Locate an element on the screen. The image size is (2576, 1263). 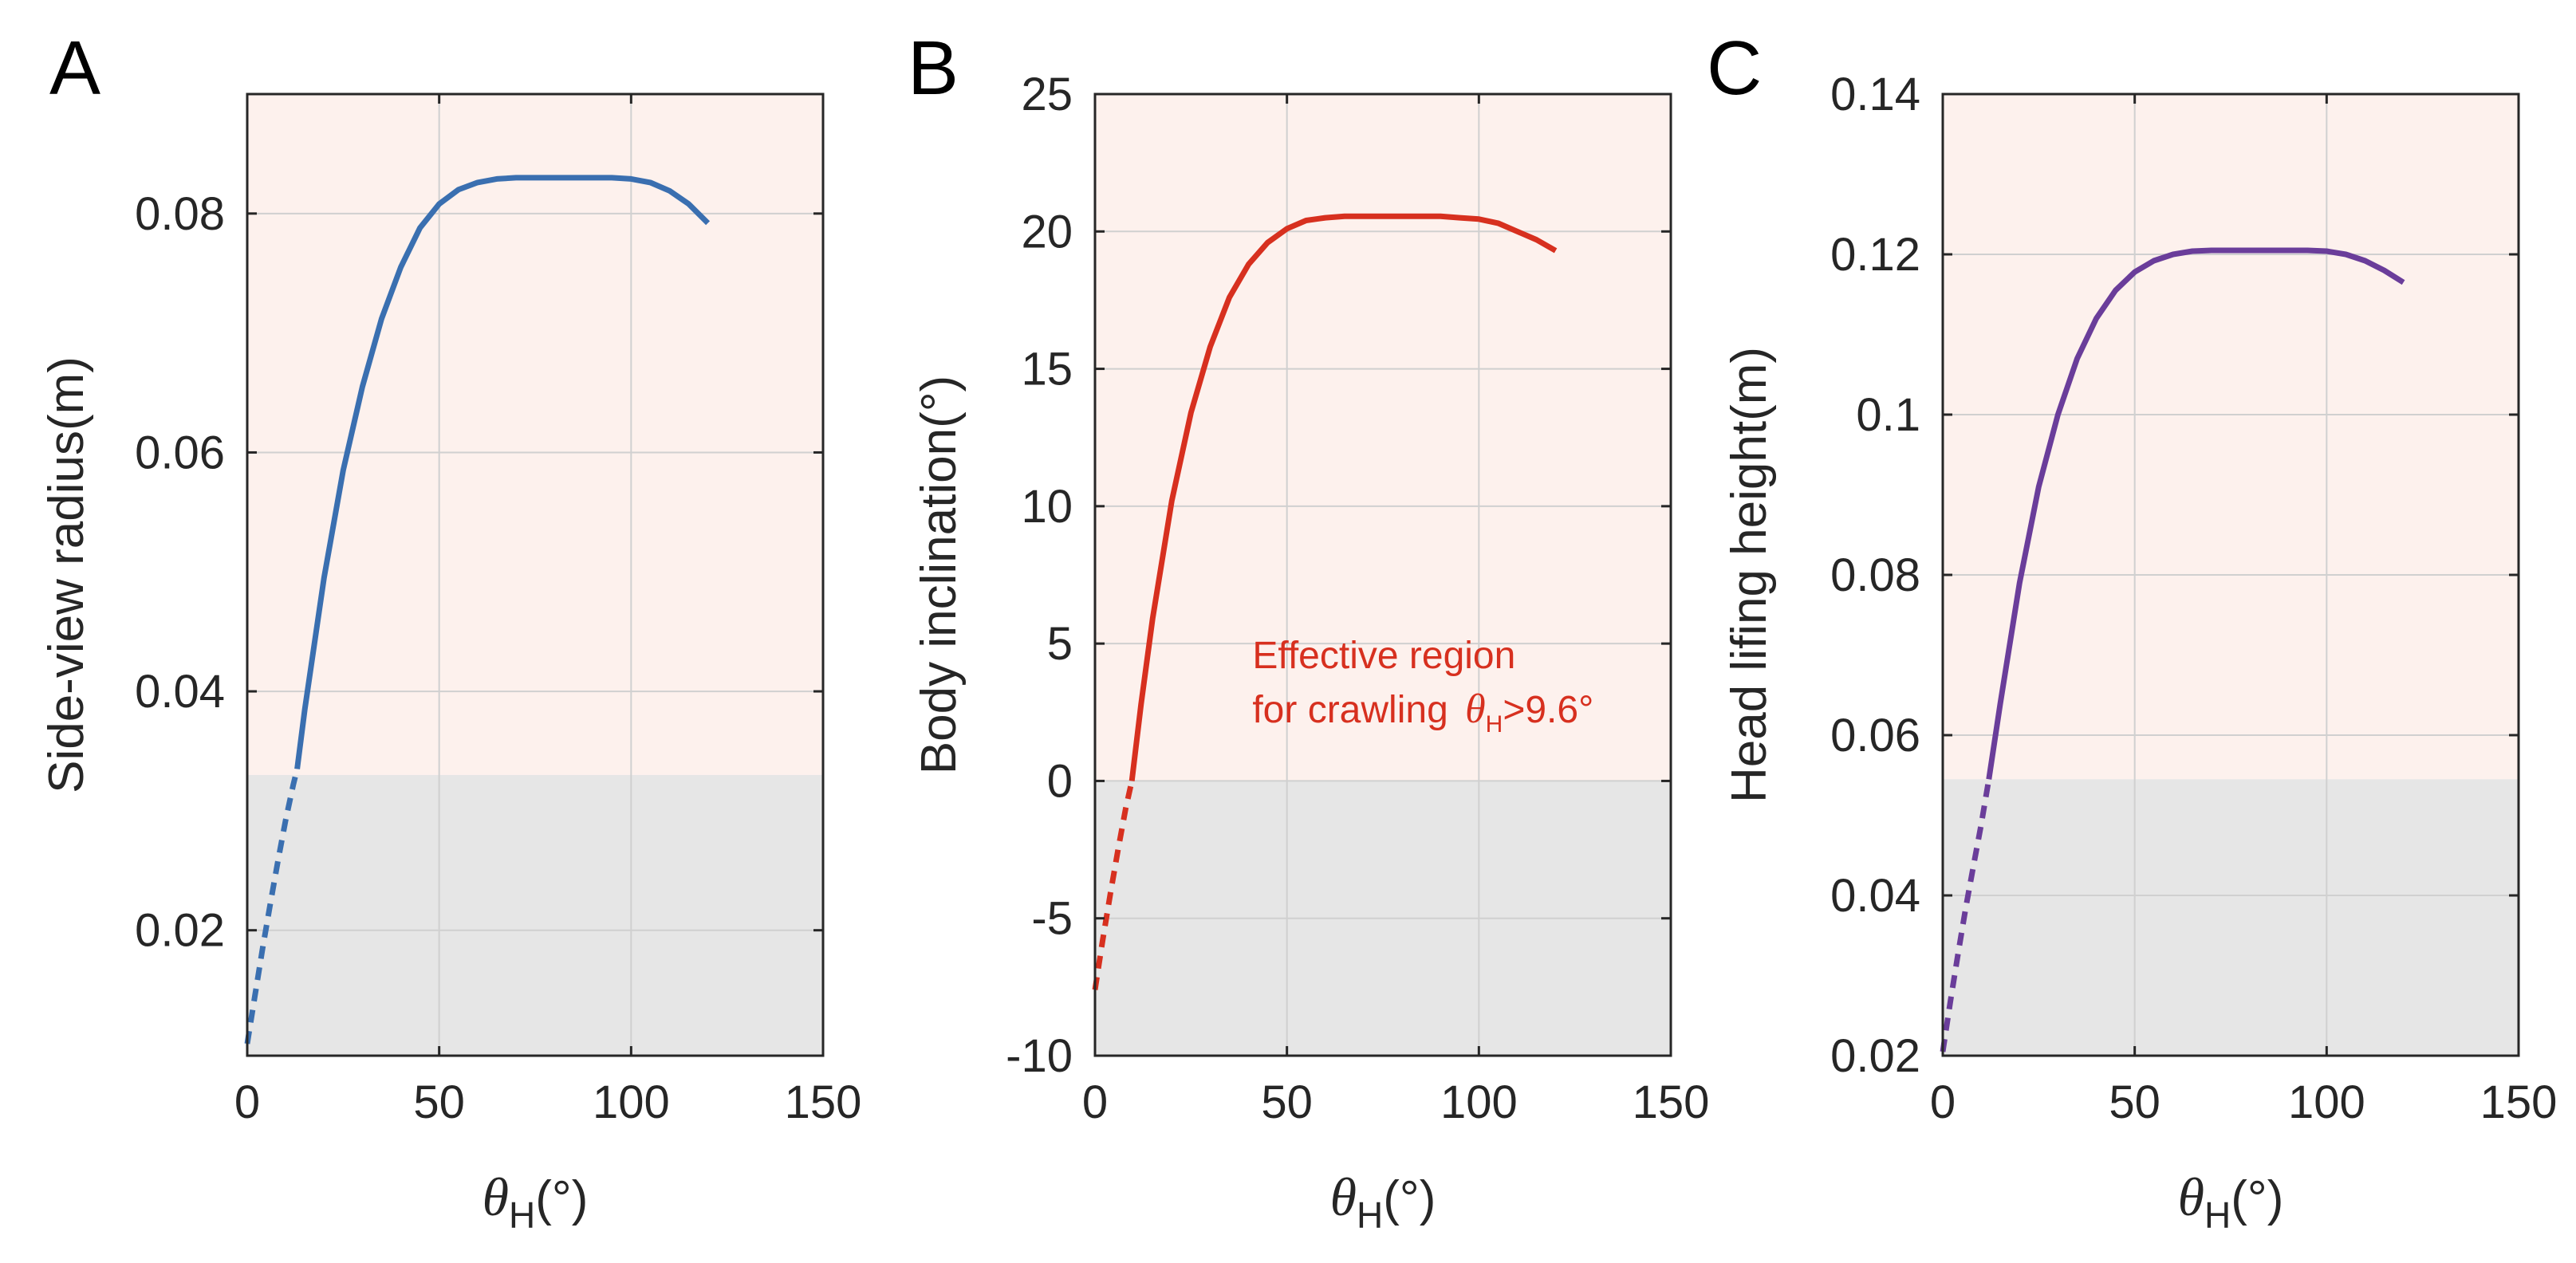
y-tick-label: 10 is located at coordinates (1047, 507).